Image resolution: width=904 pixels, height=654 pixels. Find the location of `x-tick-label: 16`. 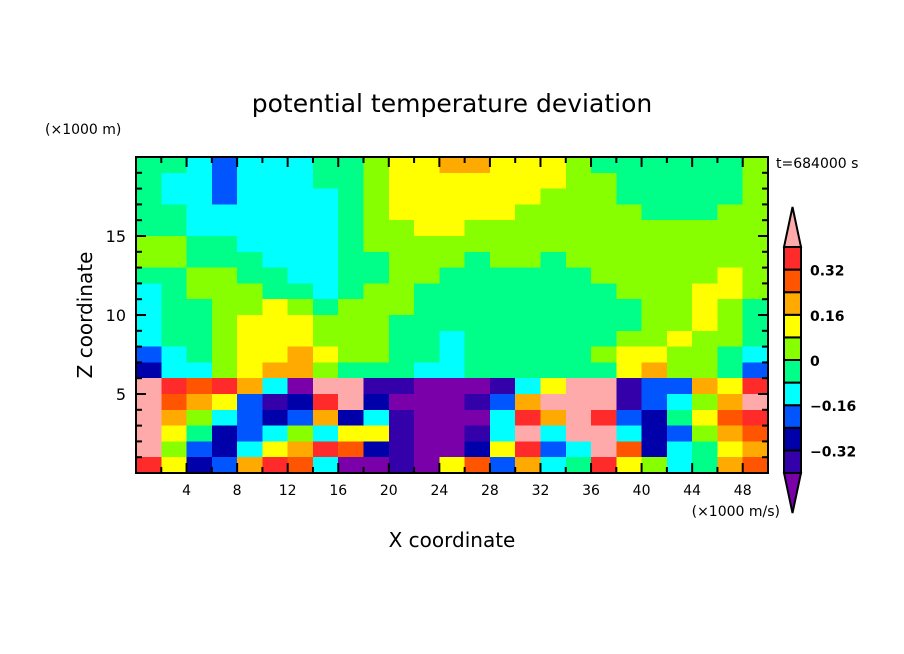

x-tick-label: 16 is located at coordinates (338, 491).